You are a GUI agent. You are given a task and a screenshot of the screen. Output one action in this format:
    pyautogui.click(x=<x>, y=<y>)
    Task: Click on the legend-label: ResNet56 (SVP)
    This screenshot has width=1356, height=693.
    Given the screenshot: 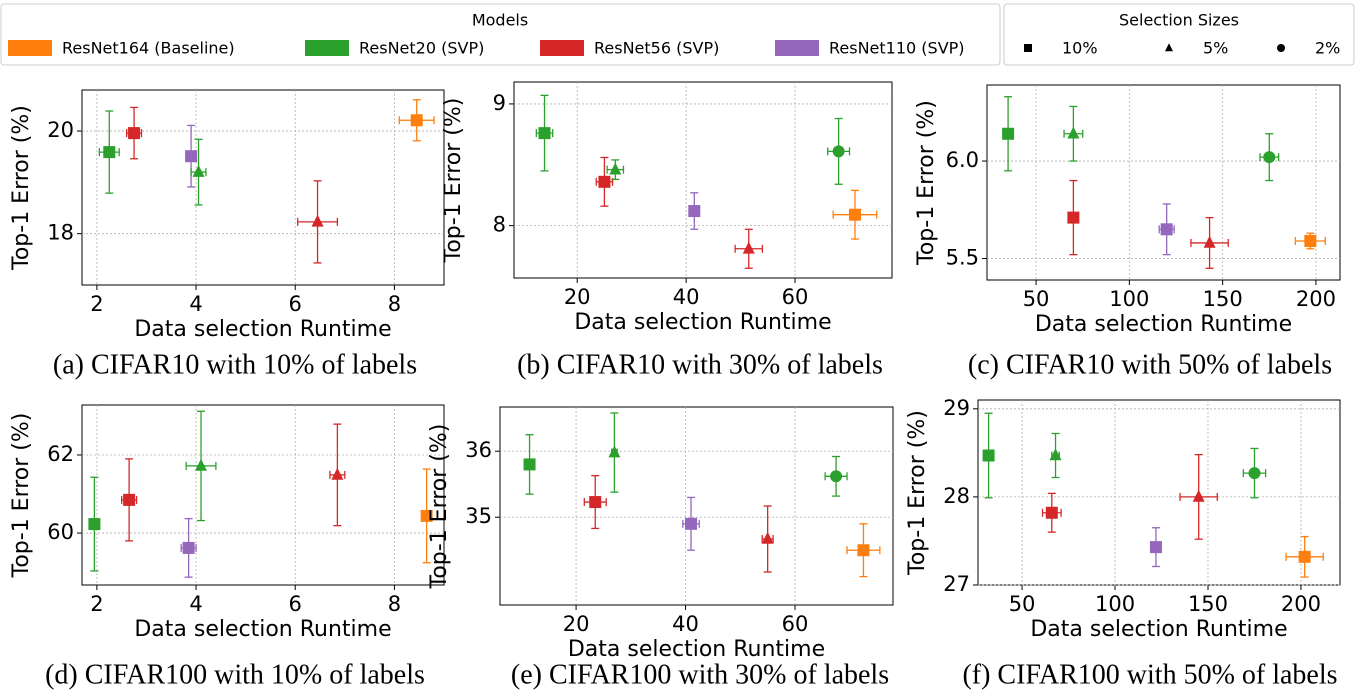 What is the action you would take?
    pyautogui.click(x=656, y=48)
    